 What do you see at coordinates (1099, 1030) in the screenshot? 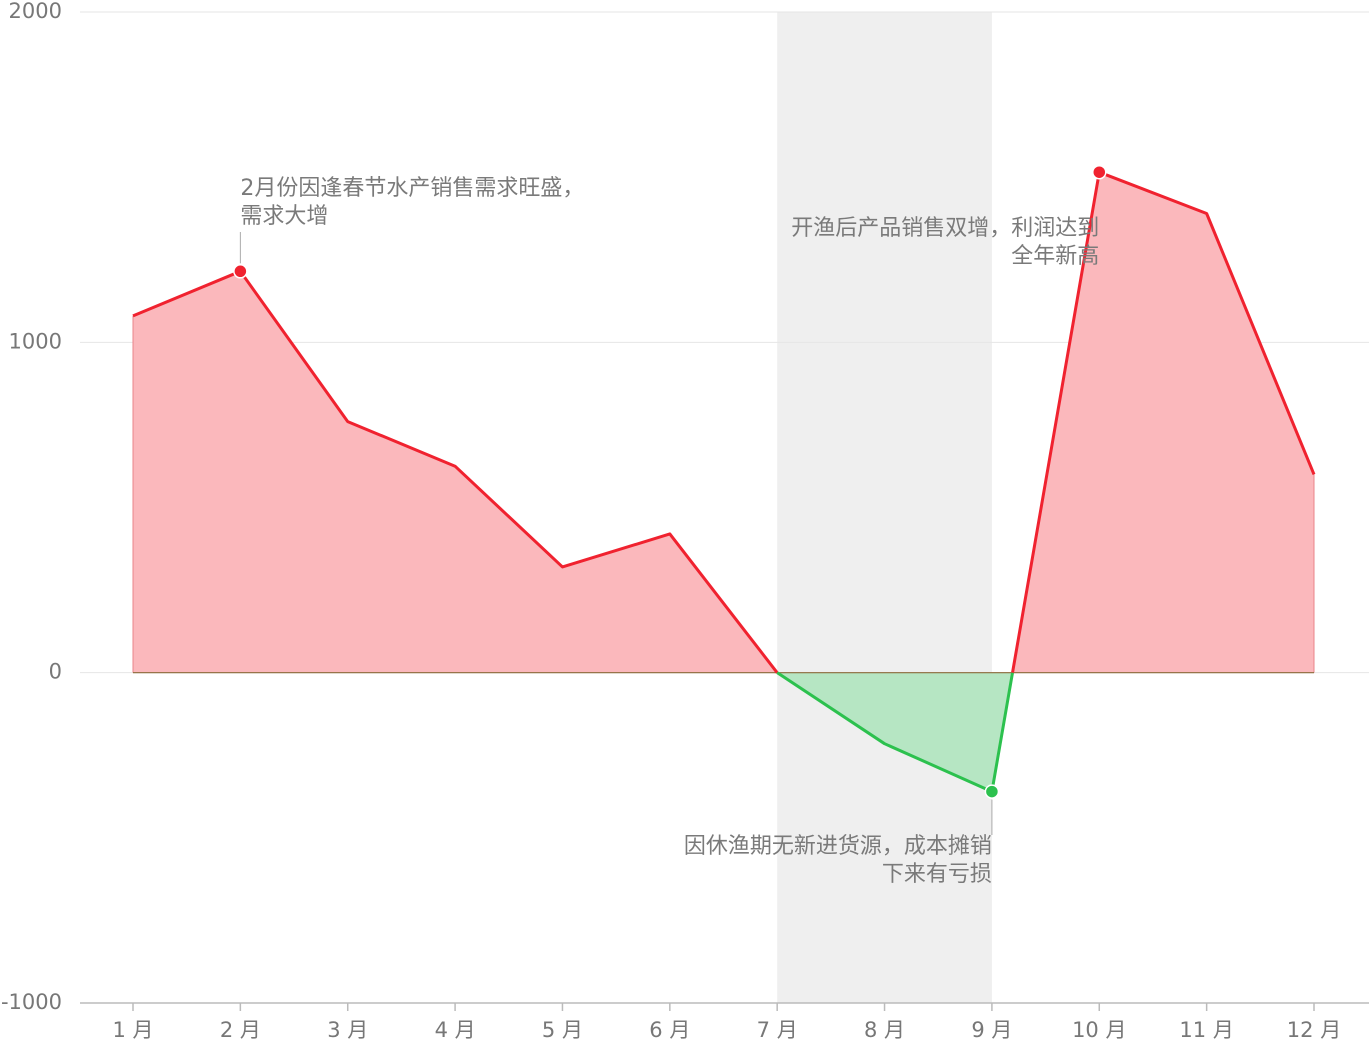
I see `x-tick-label: 10 月` at bounding box center [1099, 1030].